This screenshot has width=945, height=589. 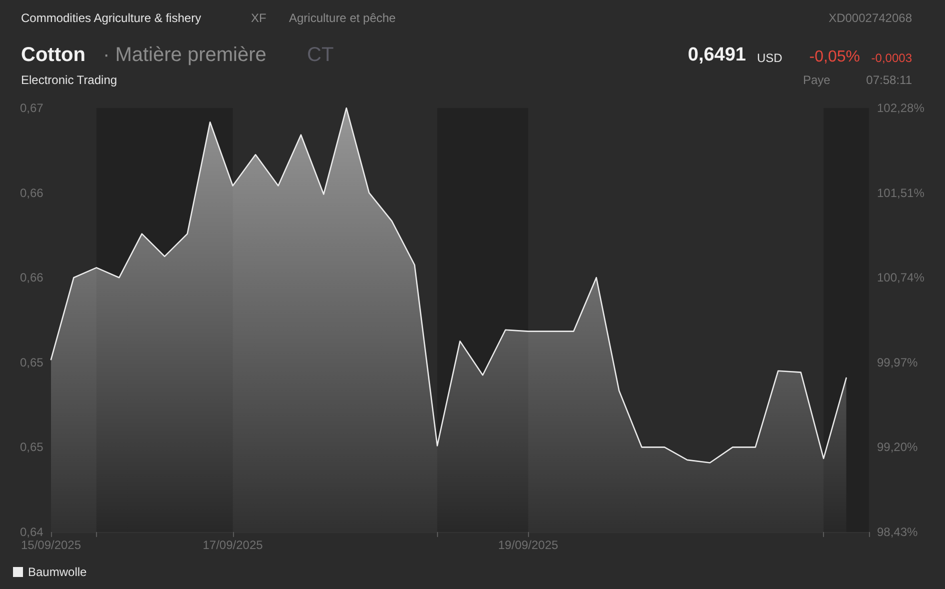 I want to click on y2-tick-label: 100,74%, so click(x=901, y=277).